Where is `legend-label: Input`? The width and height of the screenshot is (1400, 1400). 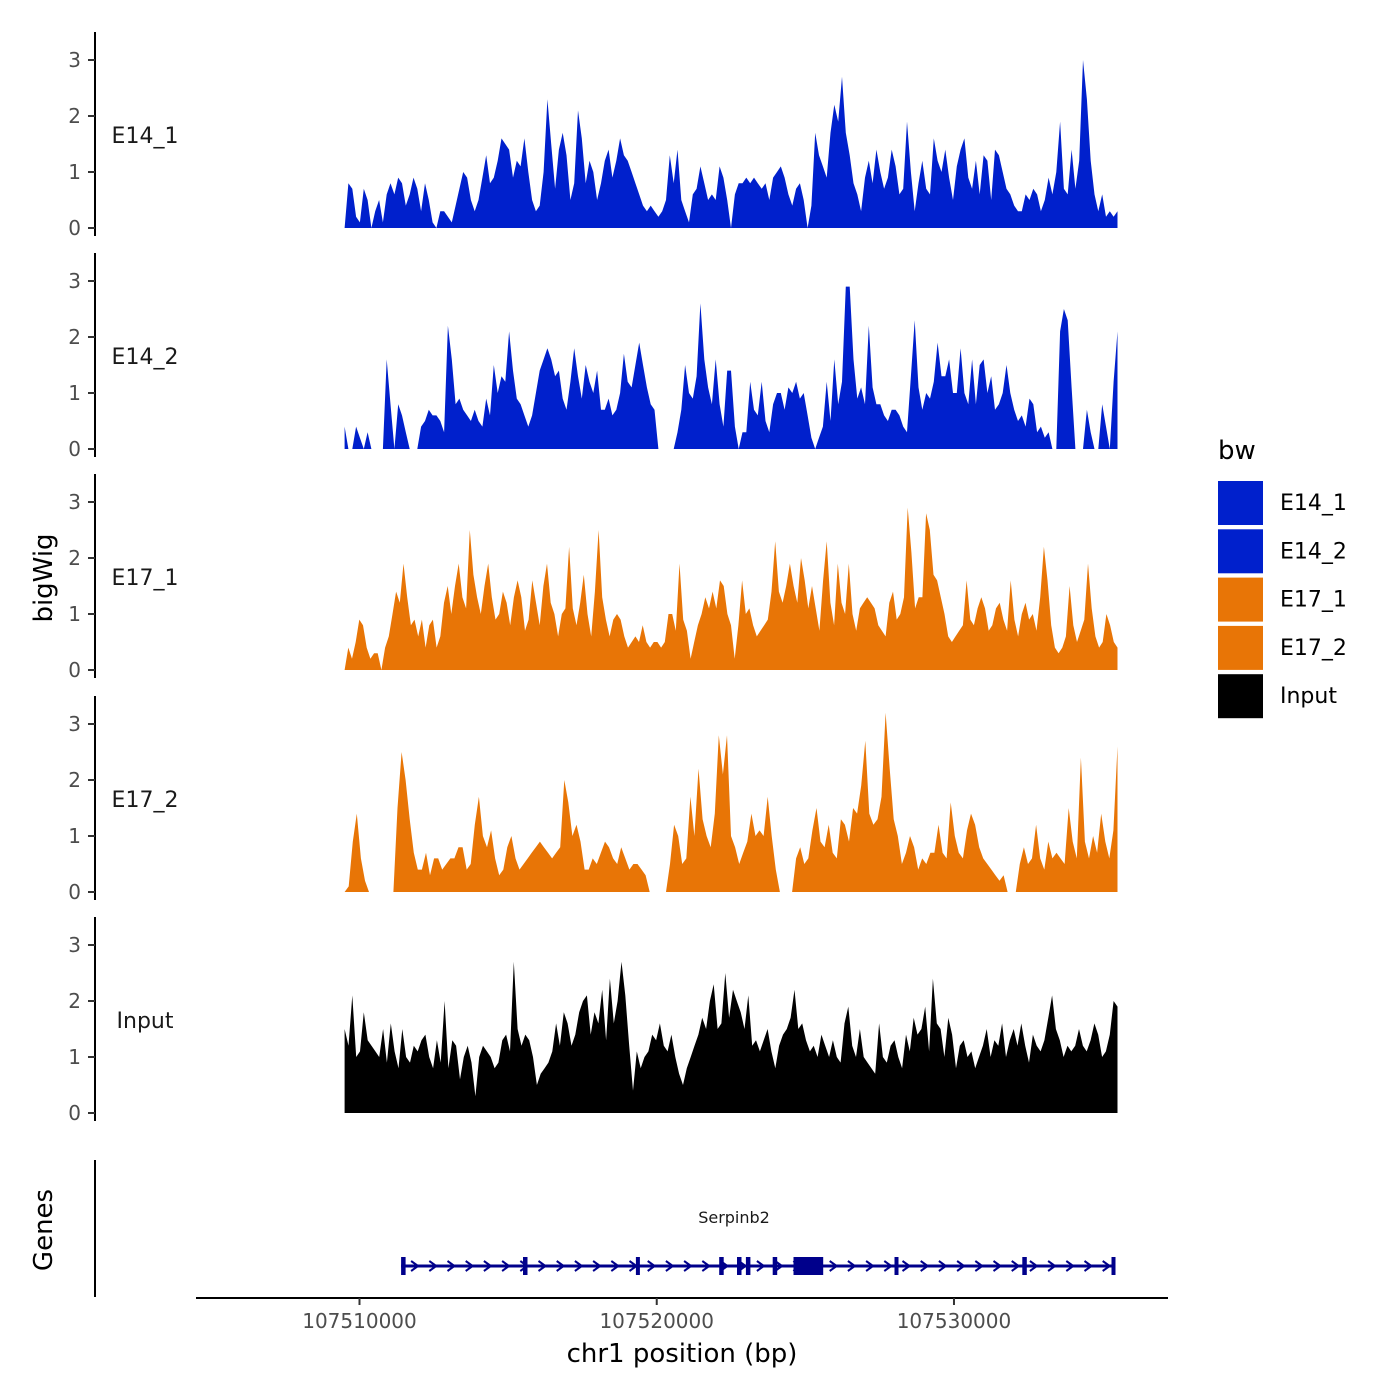 legend-label: Input is located at coordinates (1308, 696).